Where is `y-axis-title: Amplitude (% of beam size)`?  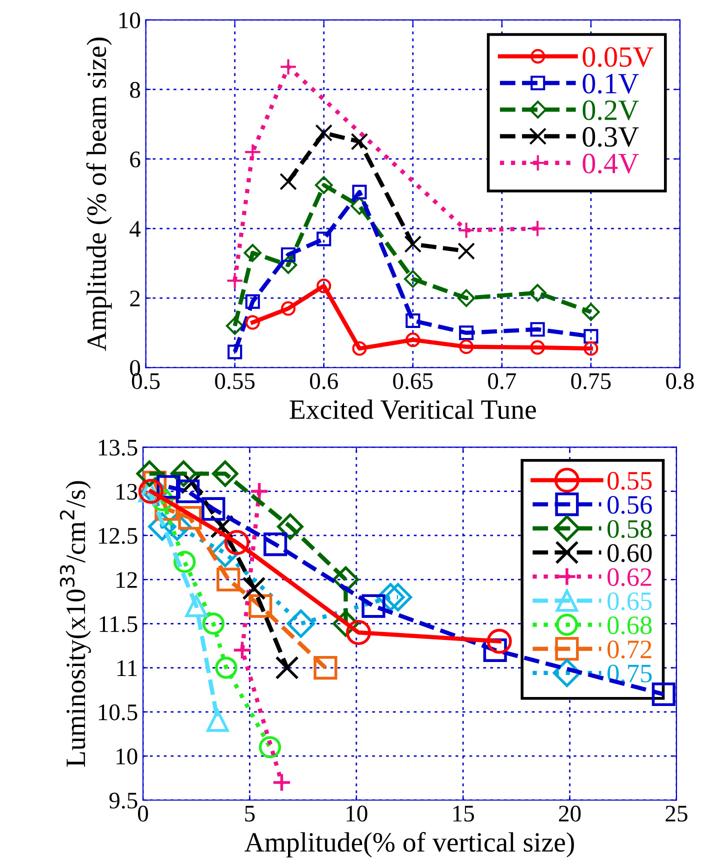
y-axis-title: Amplitude (% of beam size) is located at coordinates (99, 194).